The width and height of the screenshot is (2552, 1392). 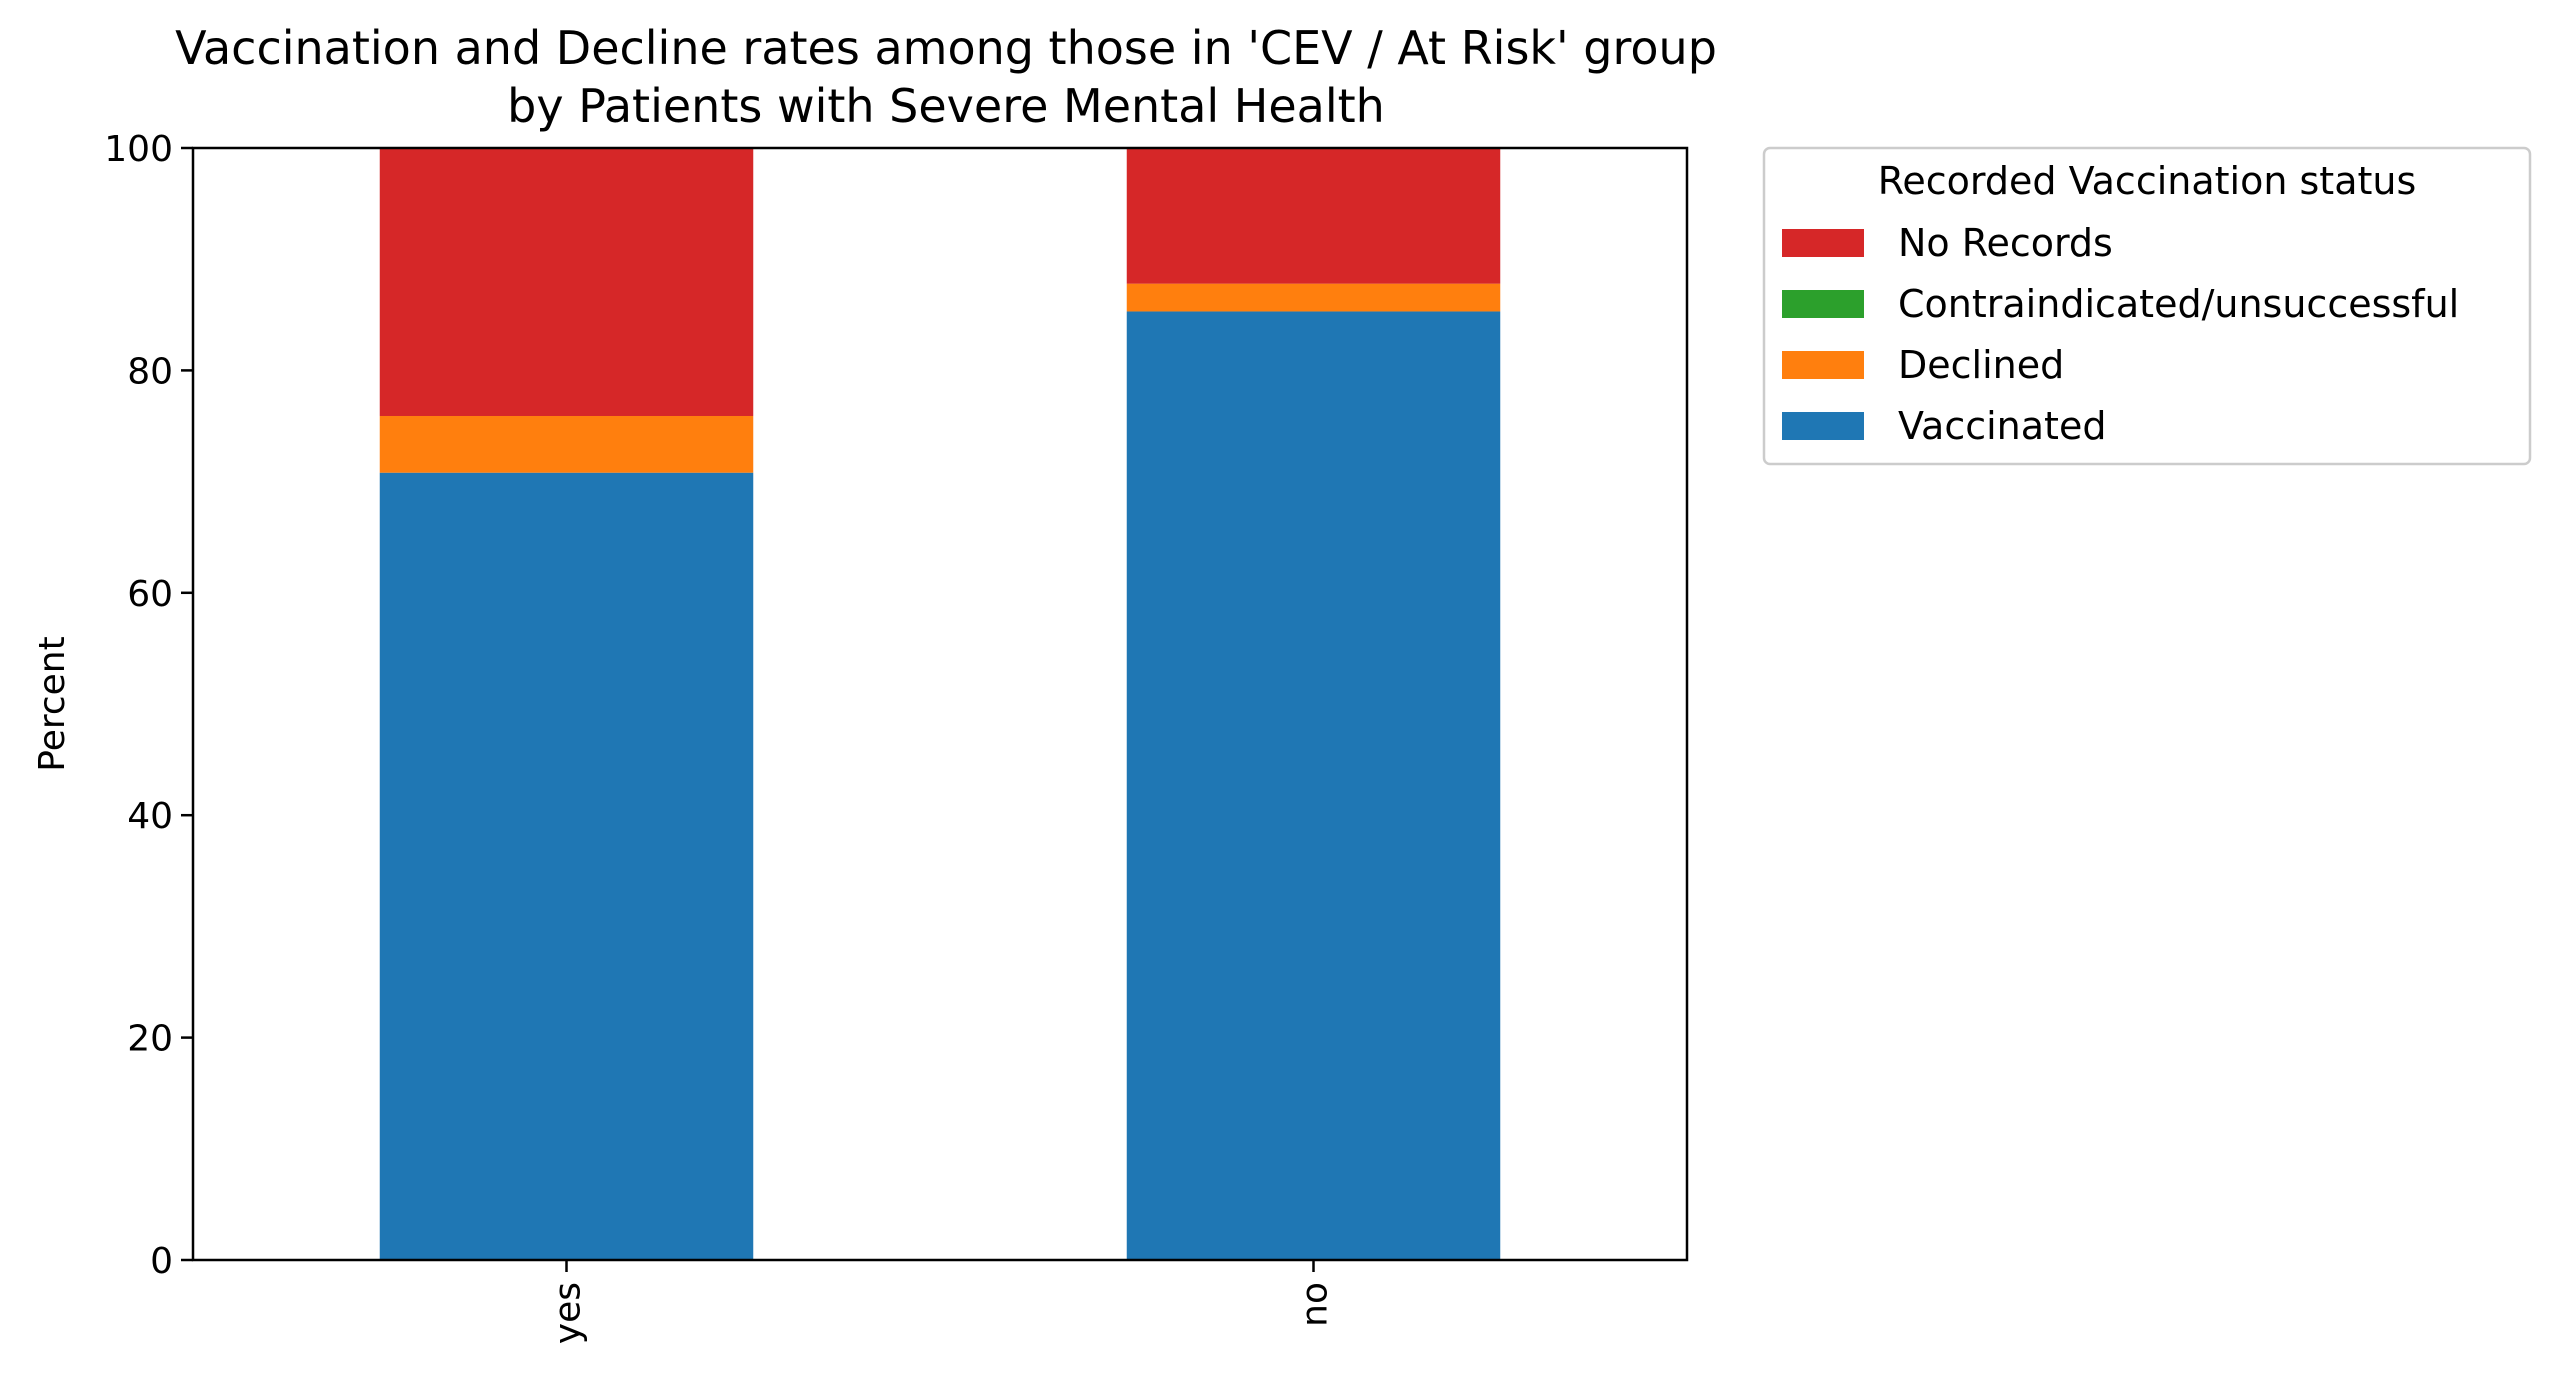 I want to click on legend-title: Recorded Vaccination status, so click(x=2147, y=181).